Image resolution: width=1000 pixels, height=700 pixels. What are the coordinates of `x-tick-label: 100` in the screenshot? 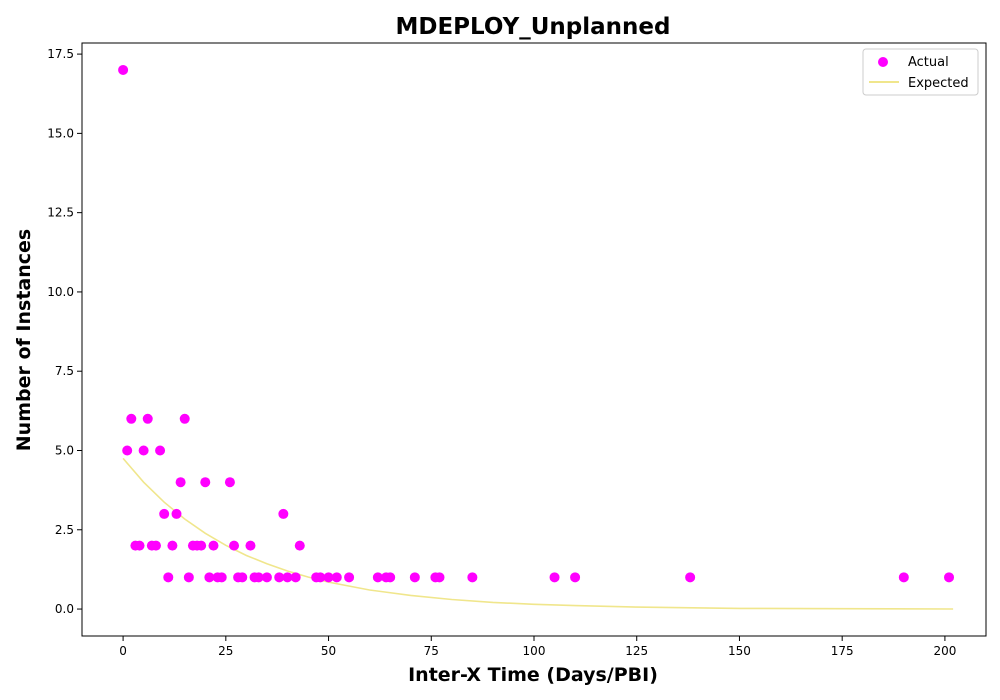 It's located at (534, 651).